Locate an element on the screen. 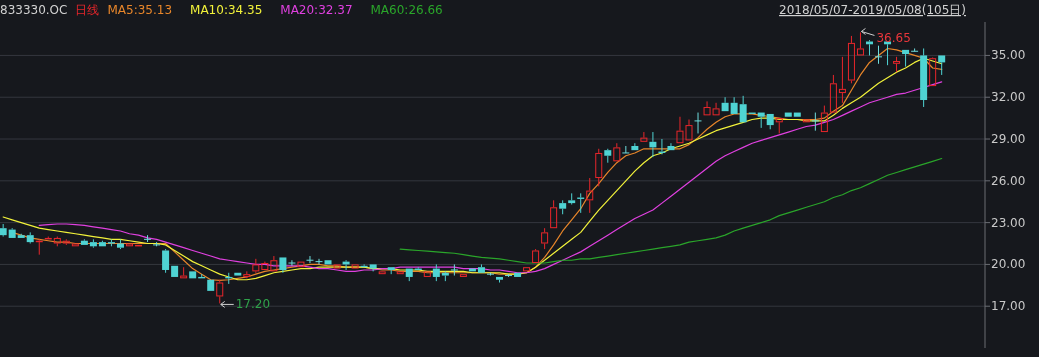 The width and height of the screenshot is (1039, 357). annotation: 36.65 is located at coordinates (893, 38).